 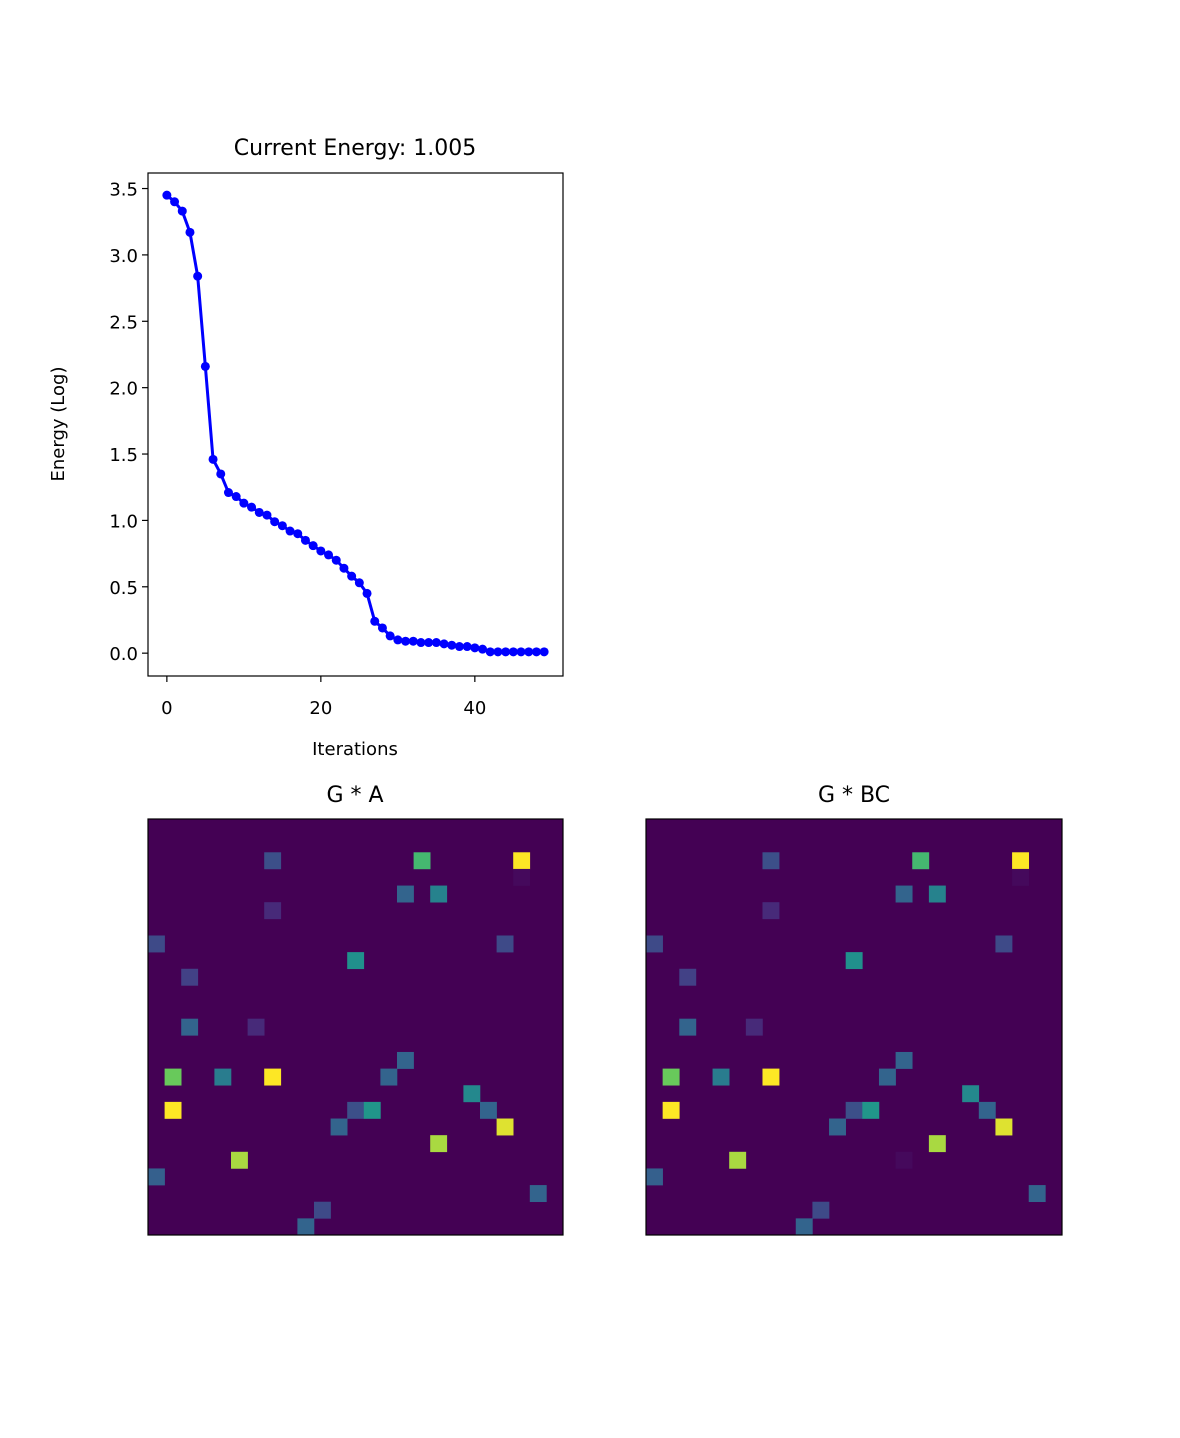 I want to click on heatmap-g-a-background, so click(x=355, y=1027).